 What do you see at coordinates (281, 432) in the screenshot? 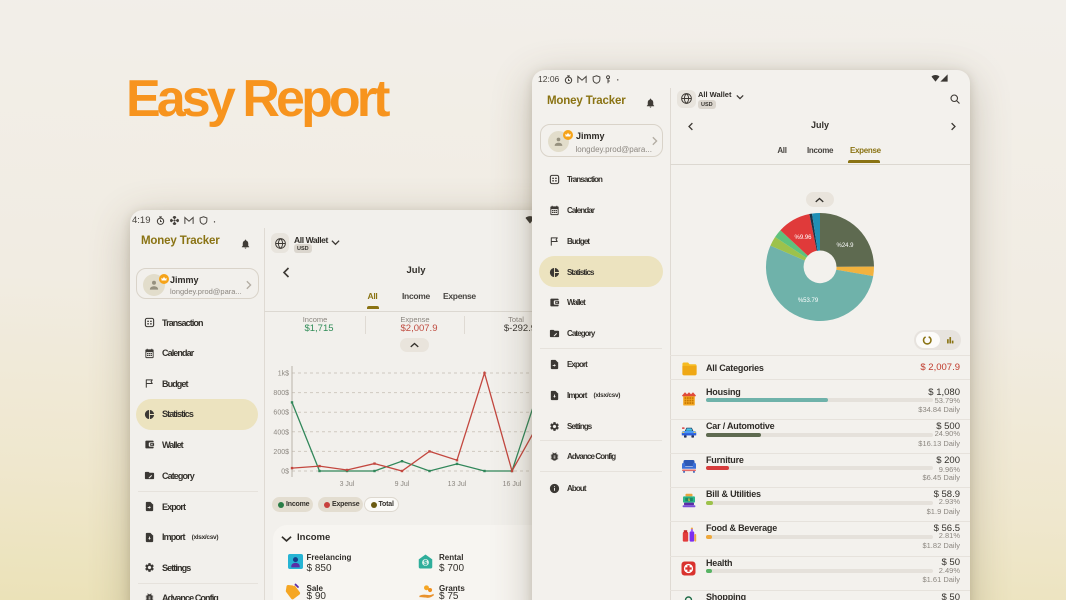
I see `svg-text: 400$` at bounding box center [281, 432].